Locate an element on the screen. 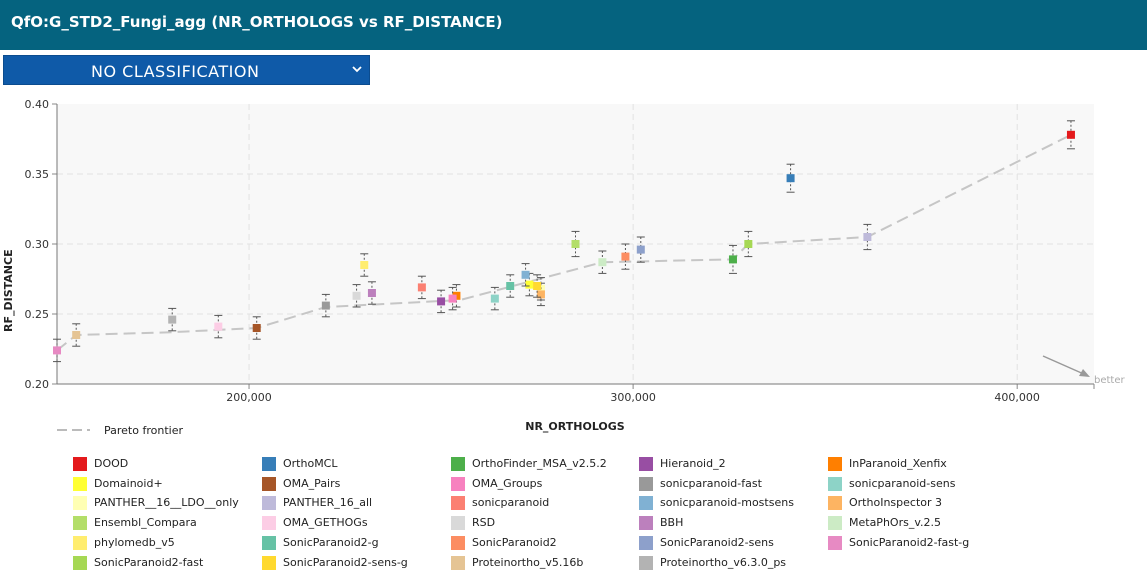  legend-label: BBH is located at coordinates (672, 523).